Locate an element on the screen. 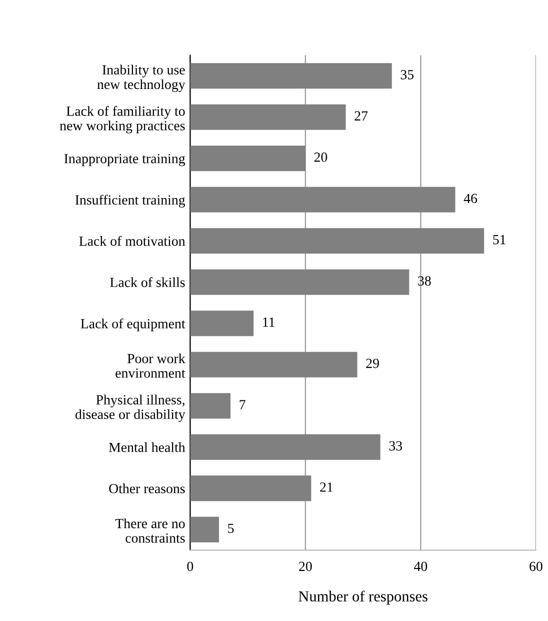  data-label: 46 is located at coordinates (471, 199).